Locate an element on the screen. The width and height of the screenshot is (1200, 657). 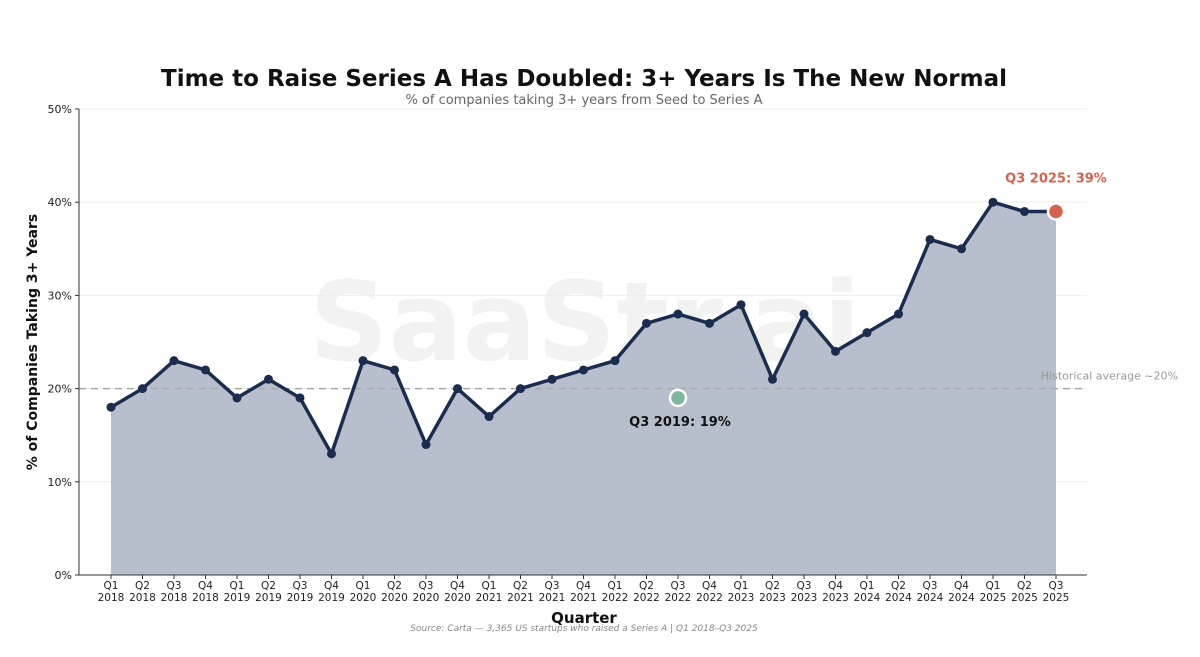
x-tick-label: Q3 2019 is located at coordinates (300, 592).